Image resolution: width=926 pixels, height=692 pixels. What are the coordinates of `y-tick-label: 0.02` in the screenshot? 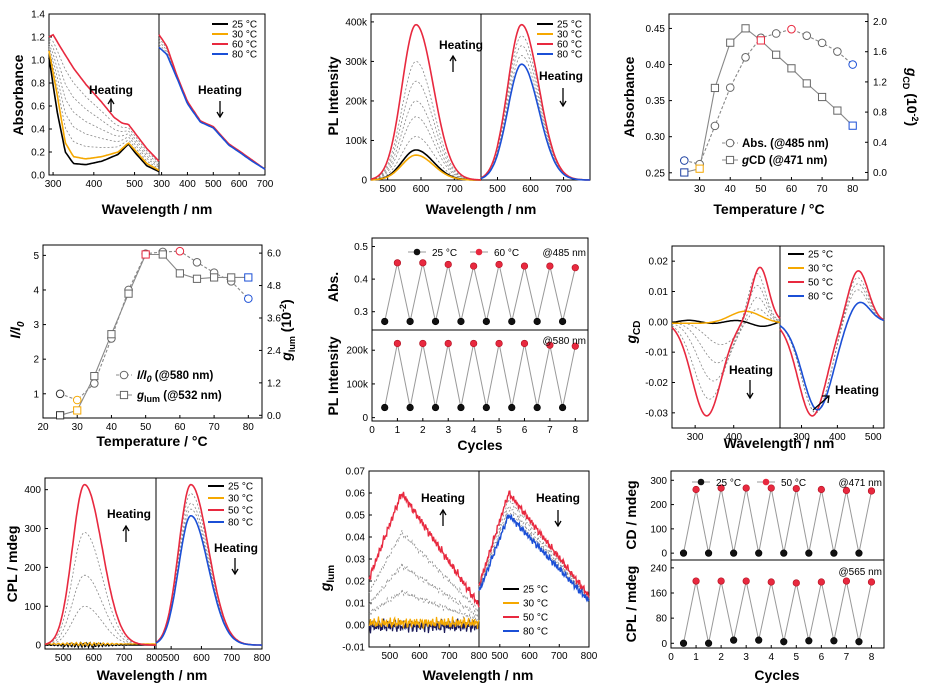 It's located at (659, 262).